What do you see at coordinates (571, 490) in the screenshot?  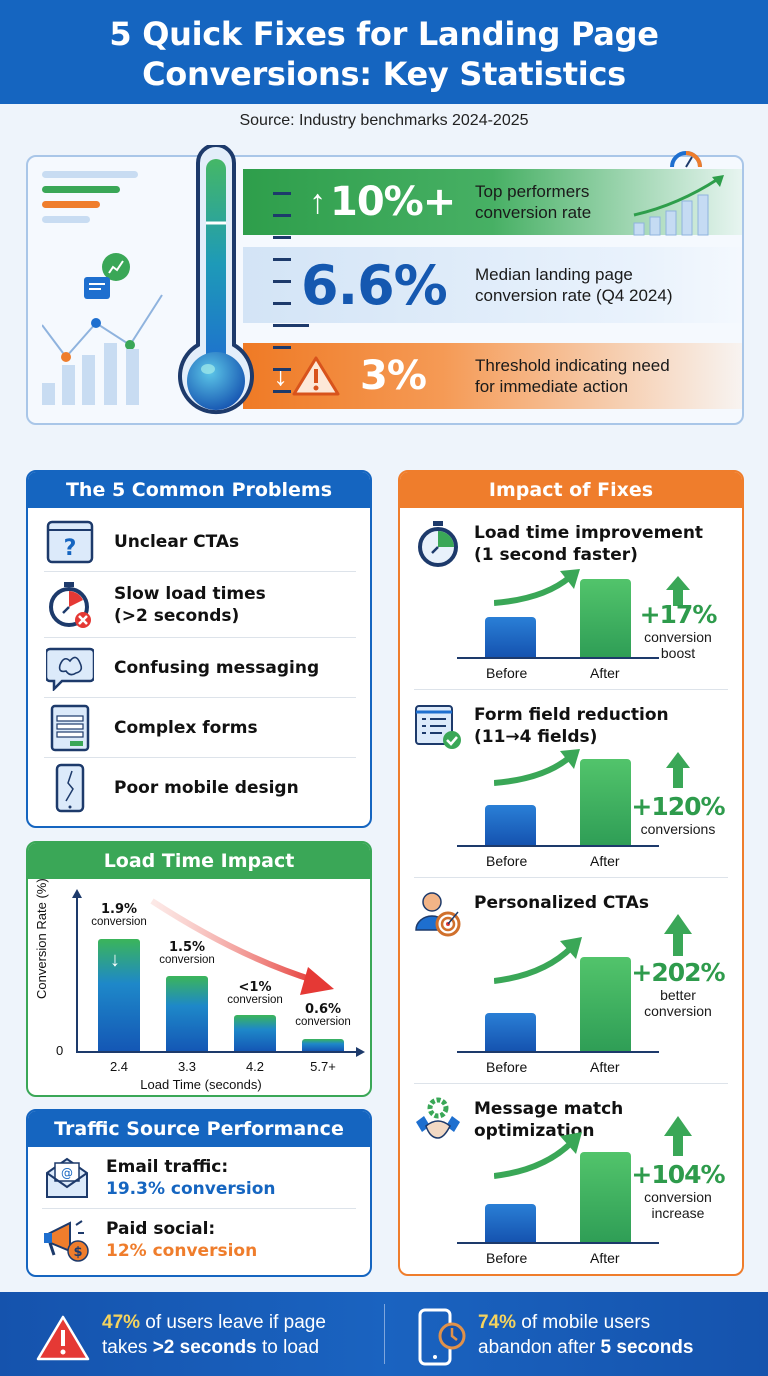 I see `panel-title: Impact of Fixes` at bounding box center [571, 490].